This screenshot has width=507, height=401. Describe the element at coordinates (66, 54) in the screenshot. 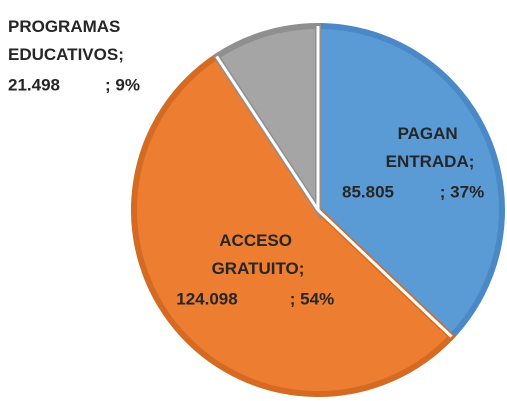

I see `label-line: EDUCATIVOS;` at that location.